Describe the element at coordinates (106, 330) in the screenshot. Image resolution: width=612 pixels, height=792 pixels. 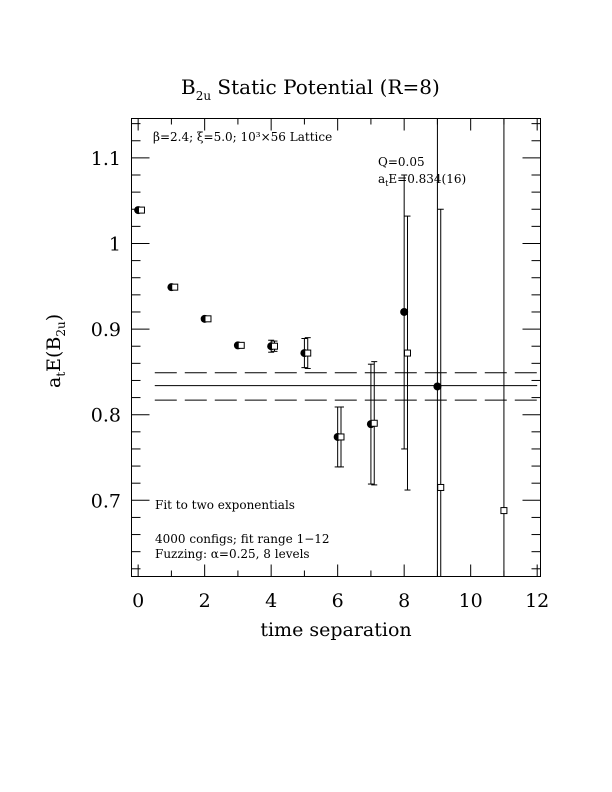
I see `y-tick-label: 0.9` at that location.